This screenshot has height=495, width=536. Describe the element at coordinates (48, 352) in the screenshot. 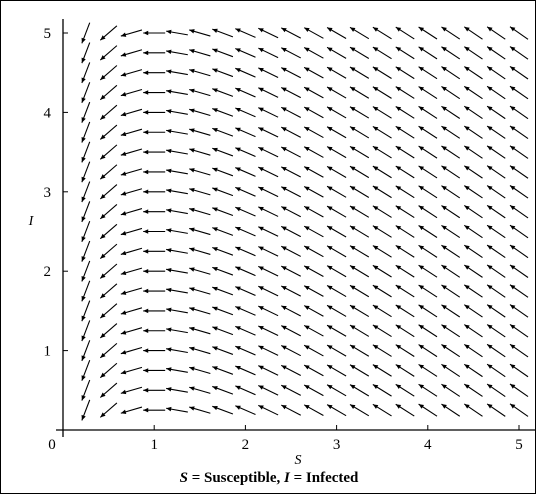

I see `y-tick-label: 1` at that location.